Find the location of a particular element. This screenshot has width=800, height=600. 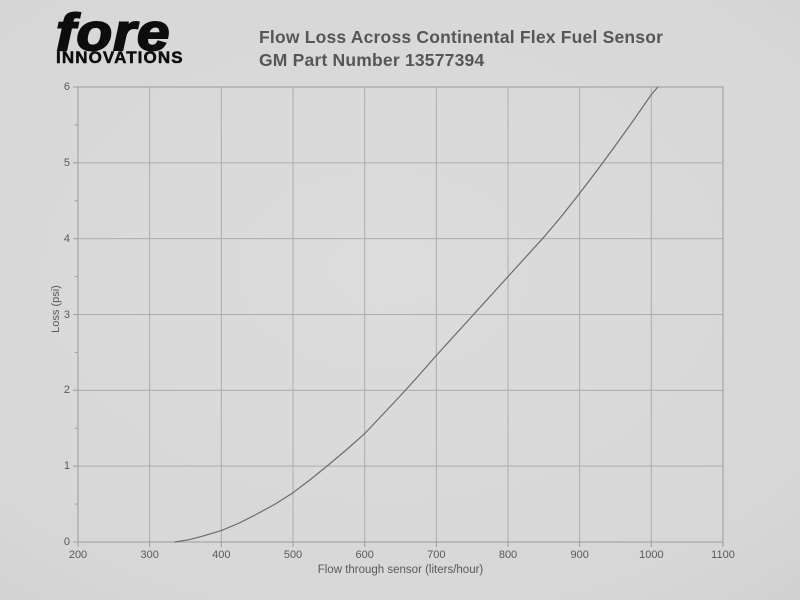

x-tick-label: 500 is located at coordinates (293, 555).